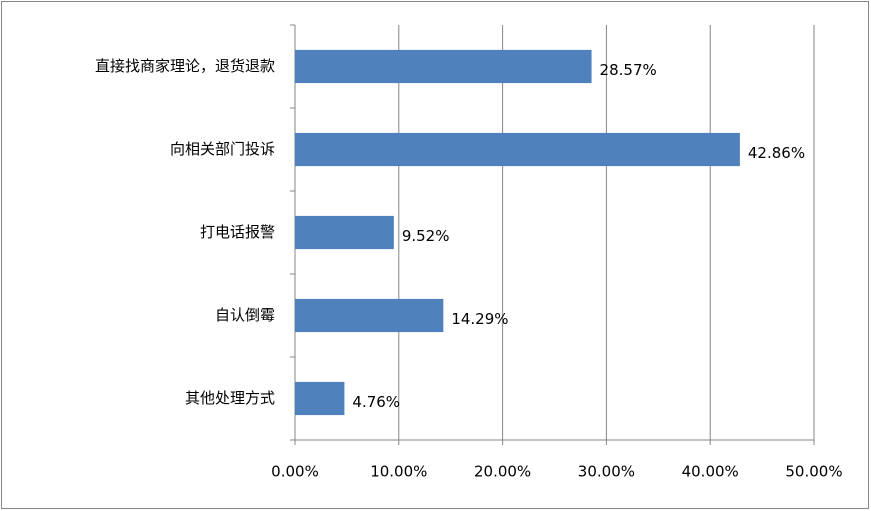 The height and width of the screenshot is (511, 871). Describe the element at coordinates (813, 472) in the screenshot. I see `x-tick-label: 50.00%` at that location.